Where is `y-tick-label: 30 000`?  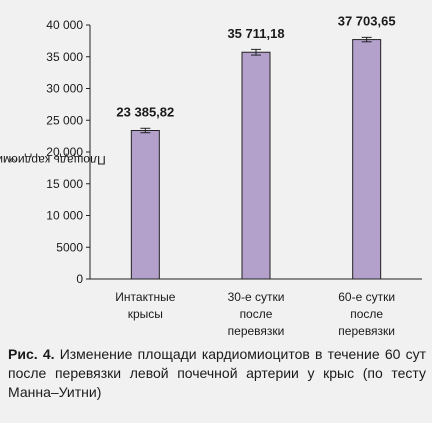 y-tick-label: 30 000 is located at coordinates (64, 89).